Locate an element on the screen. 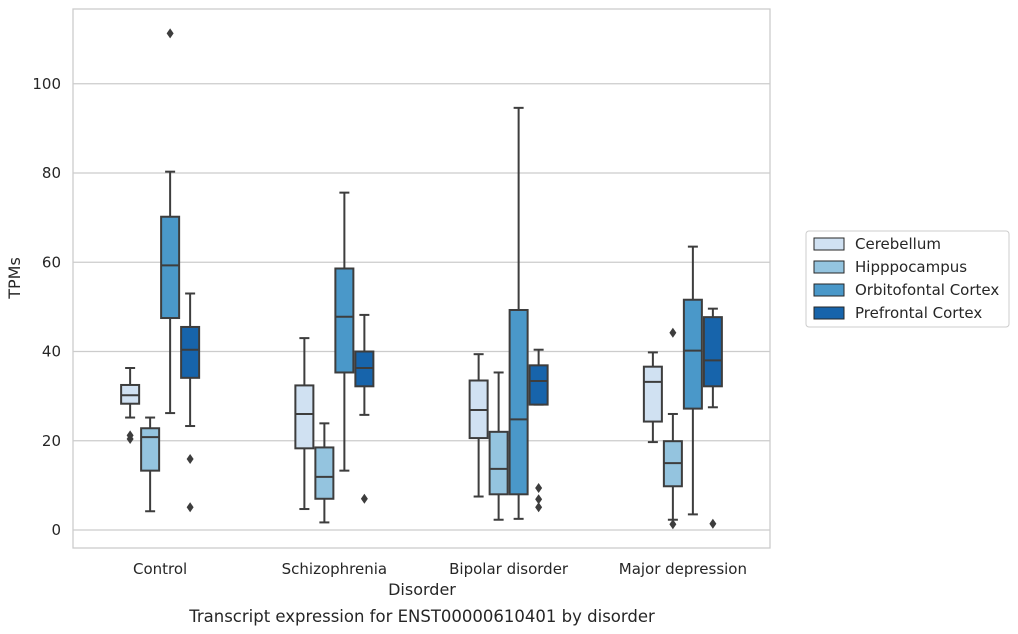 This screenshot has height=634, width=1018. y-axis-ticks: 0 20 40 60 80 100 is located at coordinates (46, 307).